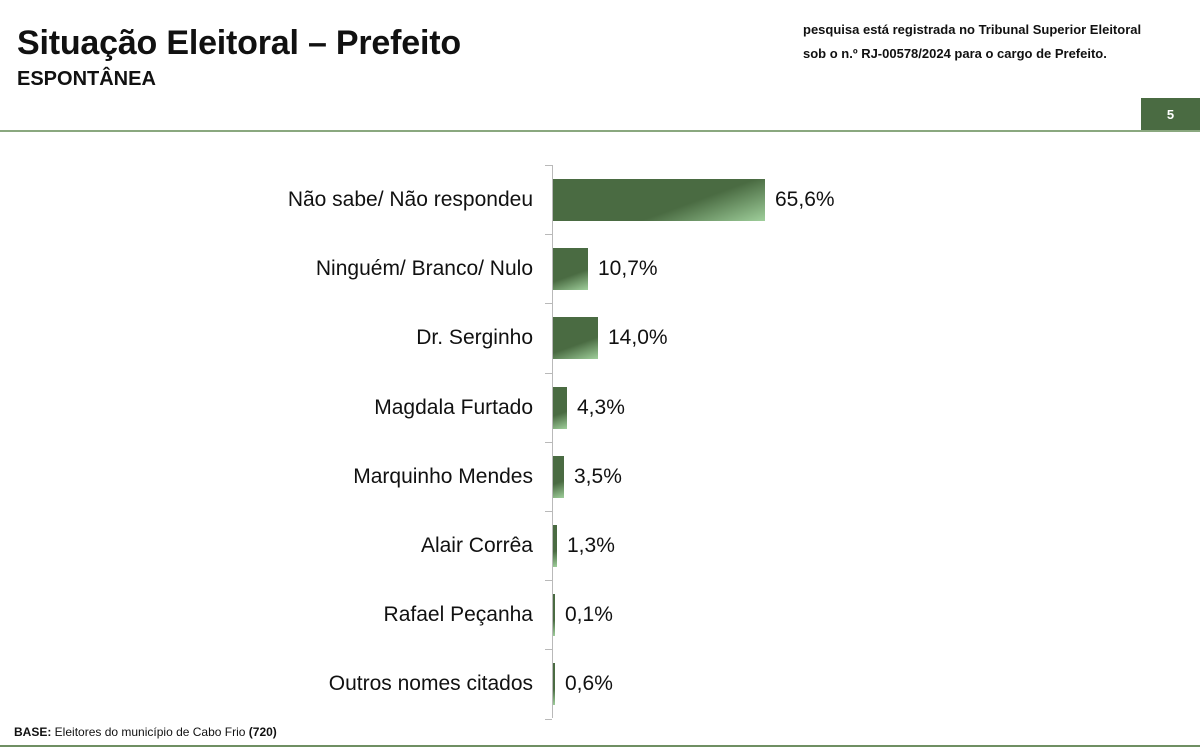 This screenshot has width=1200, height=750. What do you see at coordinates (589, 614) in the screenshot?
I see `value-label: 0,1%` at bounding box center [589, 614].